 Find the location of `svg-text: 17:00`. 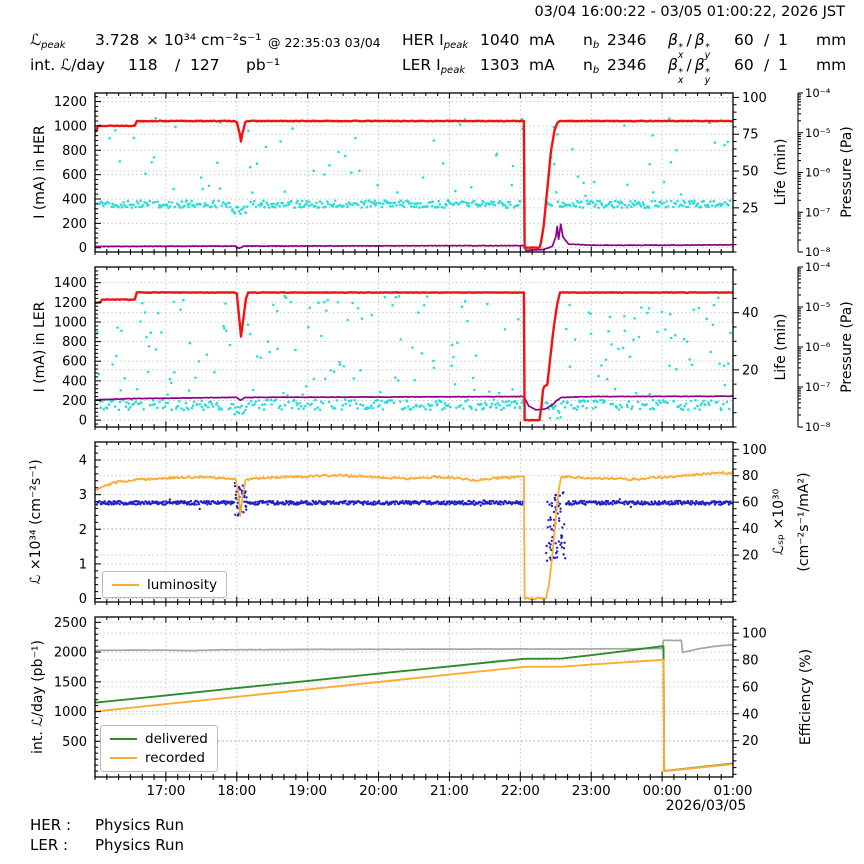

svg-text: 17:00 is located at coordinates (165, 791).